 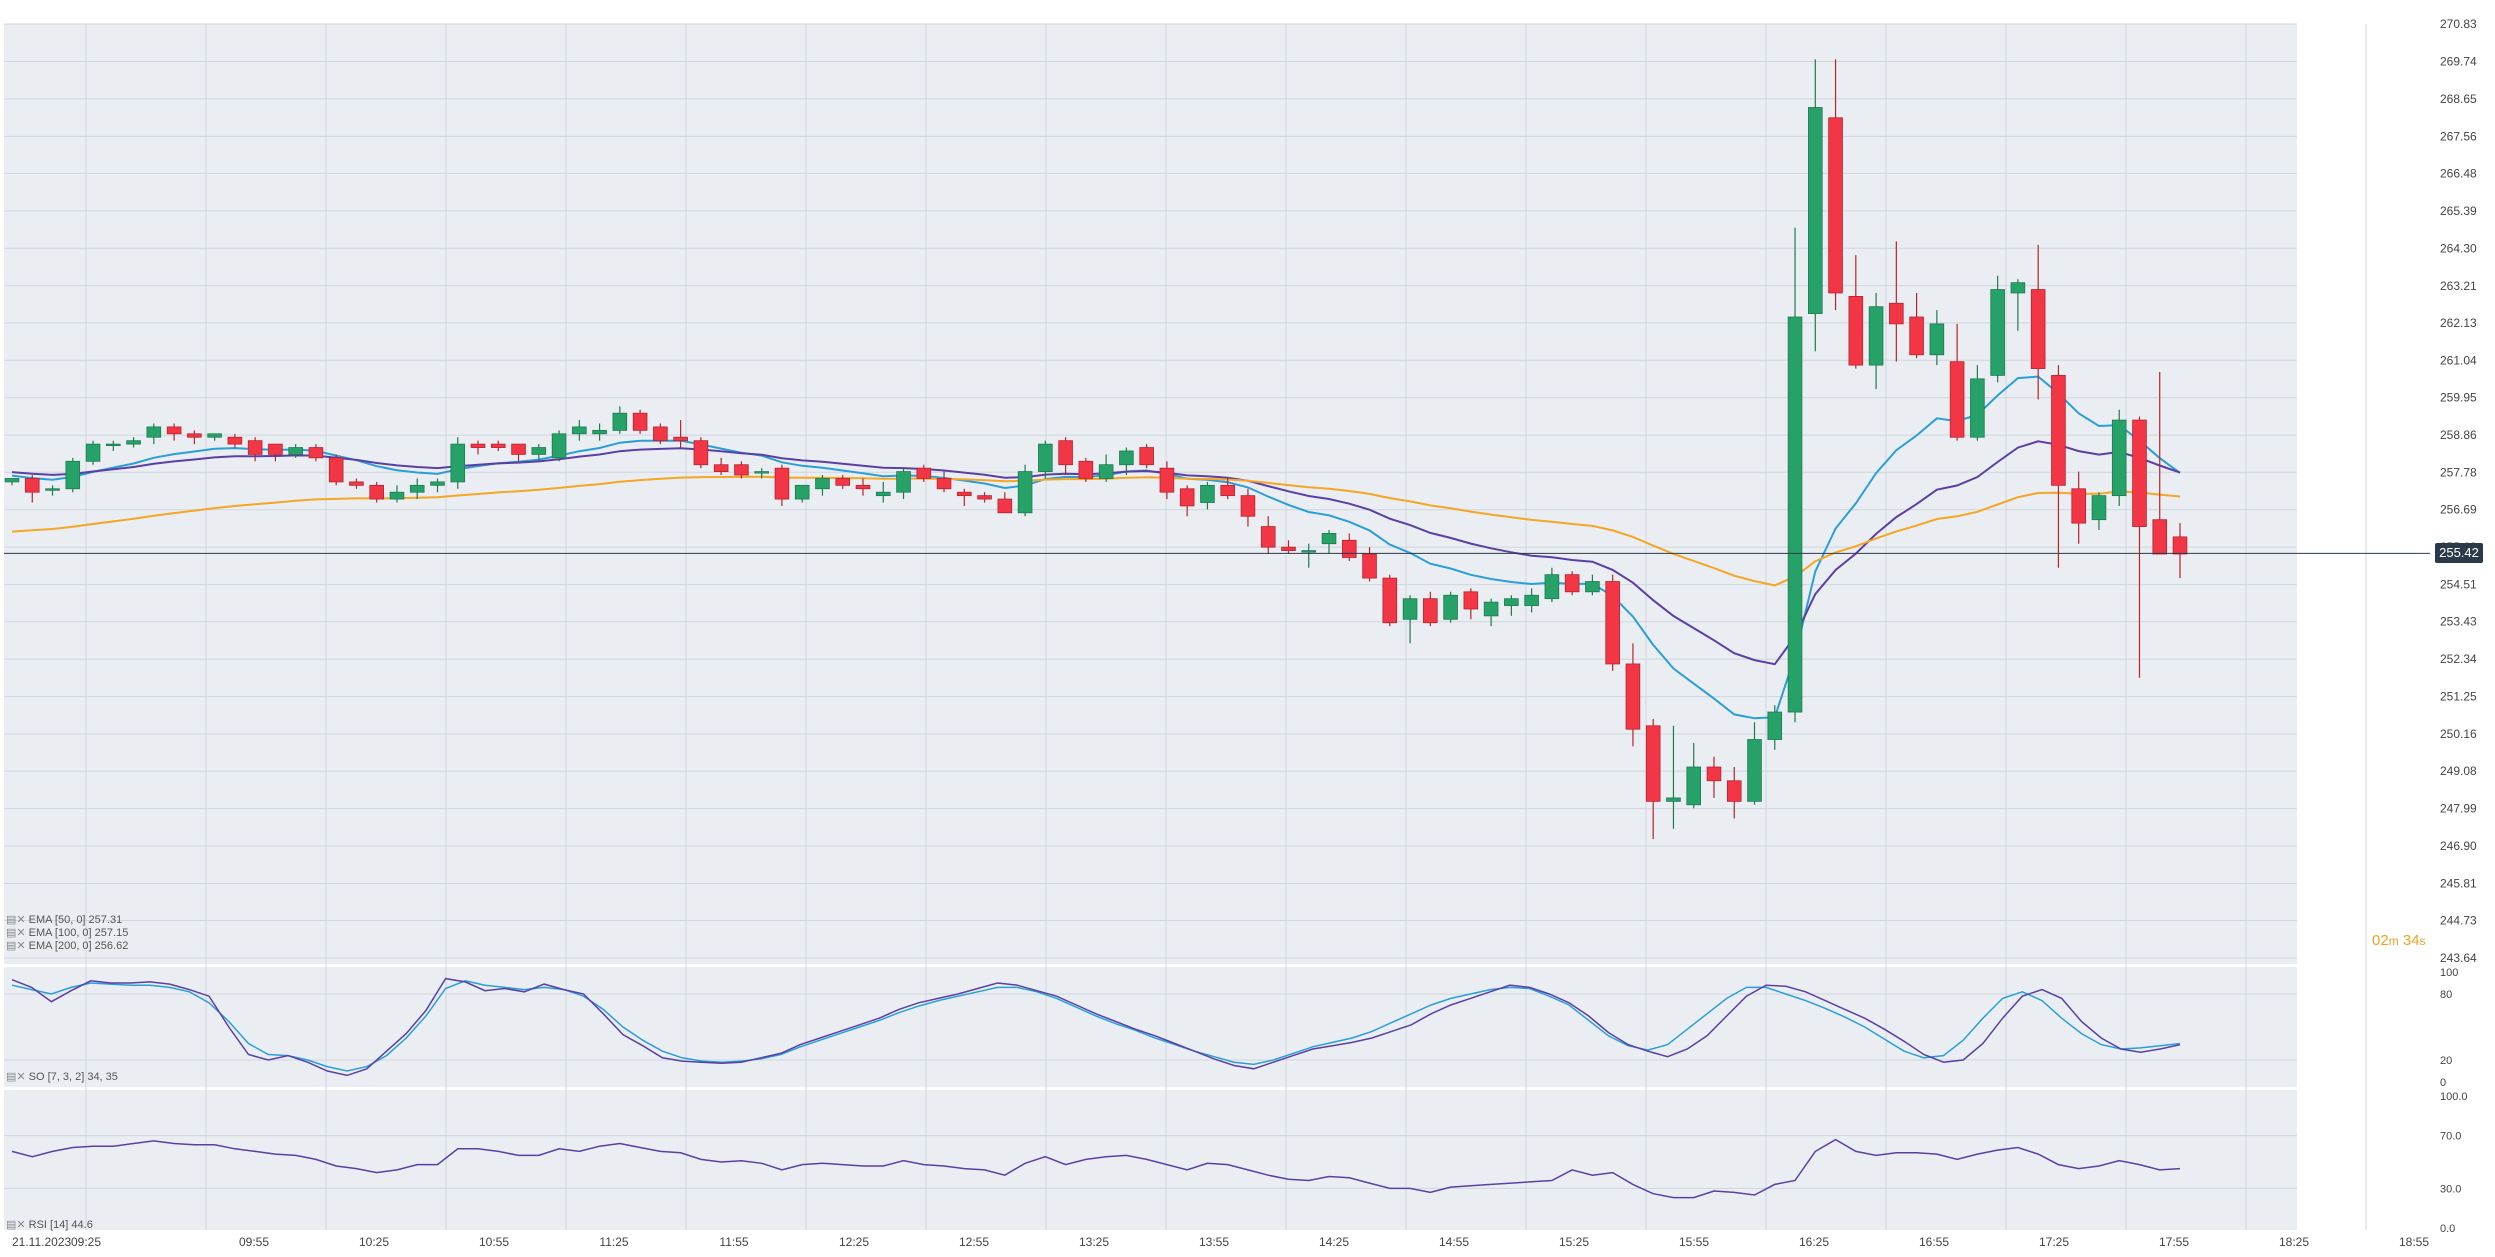 I want to click on rsi-label: ▤✕ RSI [14] 44.6, so click(x=49, y=1225).